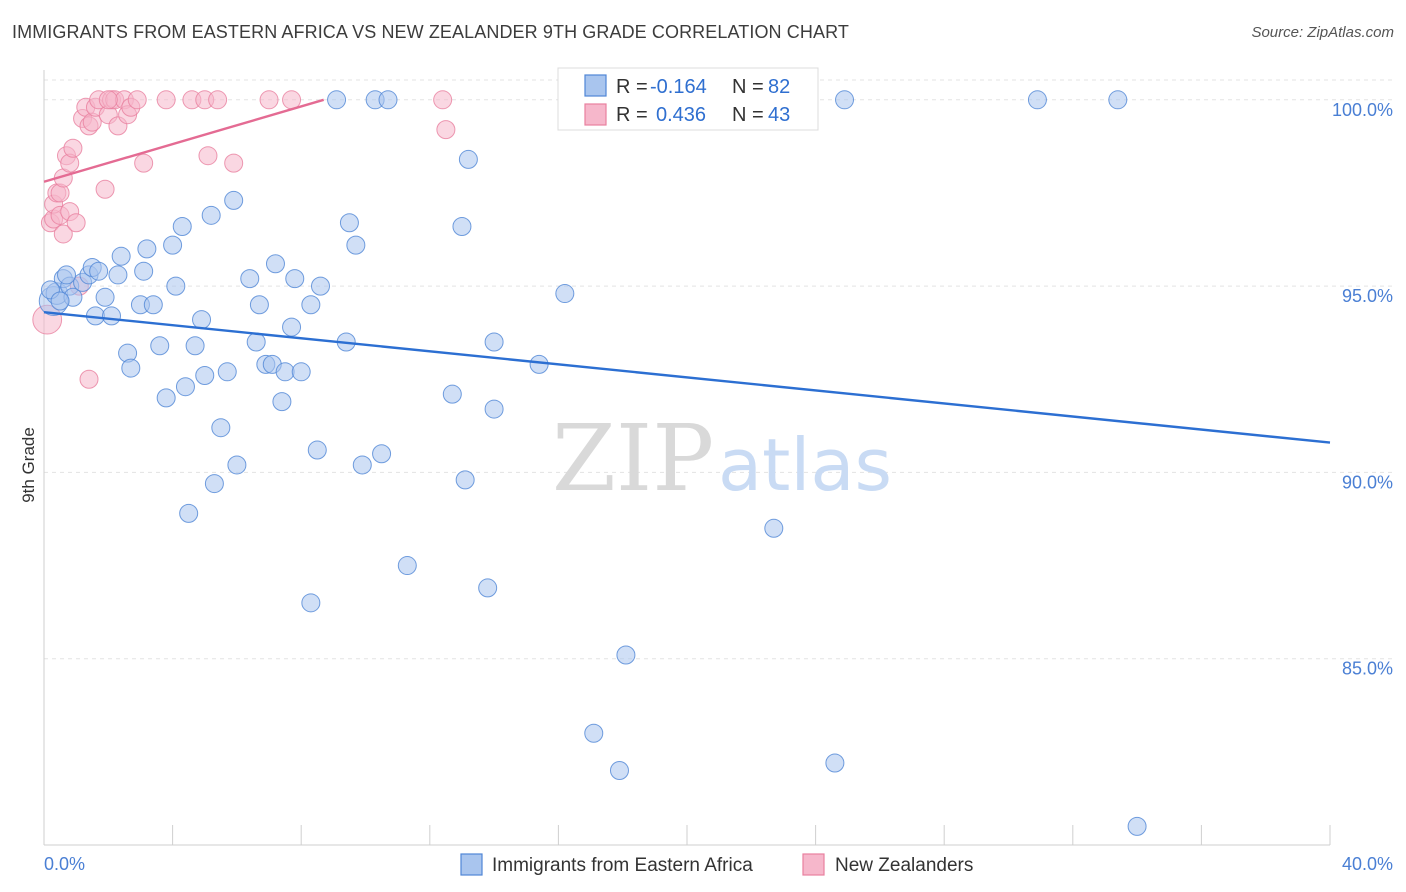 This screenshot has height=892, width=1406. I want to click on legend-pink-swatch, so click(813, 864).